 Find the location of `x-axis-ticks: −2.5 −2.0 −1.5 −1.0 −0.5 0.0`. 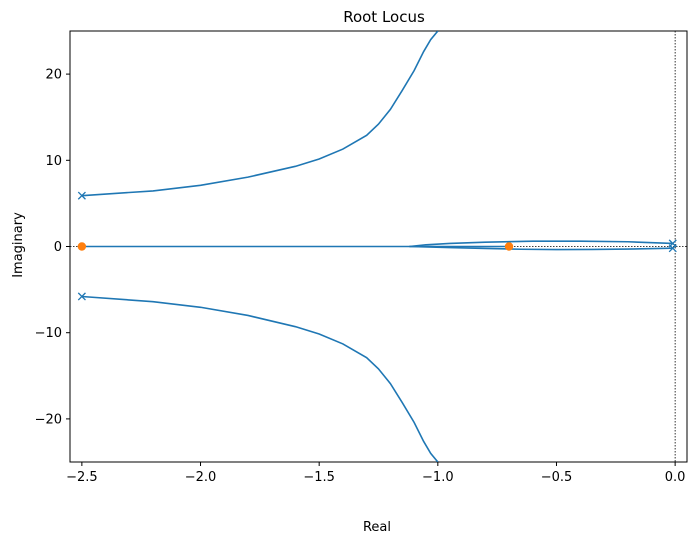

x-axis-ticks: −2.5 −2.0 −1.5 −1.0 −0.5 0.0 is located at coordinates (375, 473).